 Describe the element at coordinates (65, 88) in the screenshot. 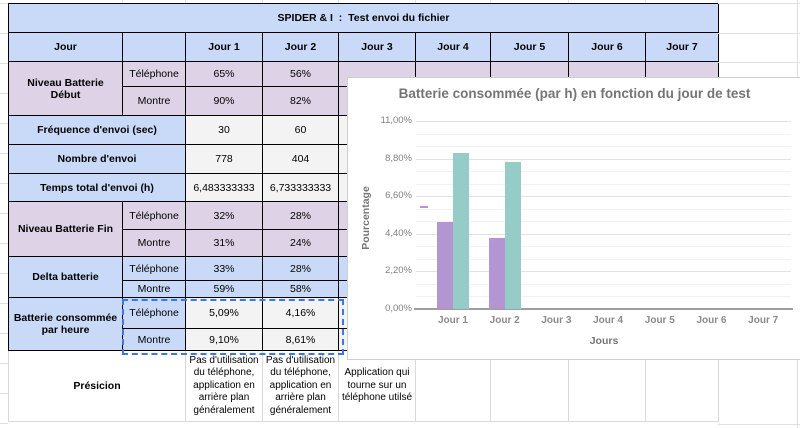

I see `row-label-niveau-batterie-debut: Niveau Batterie Début` at that location.